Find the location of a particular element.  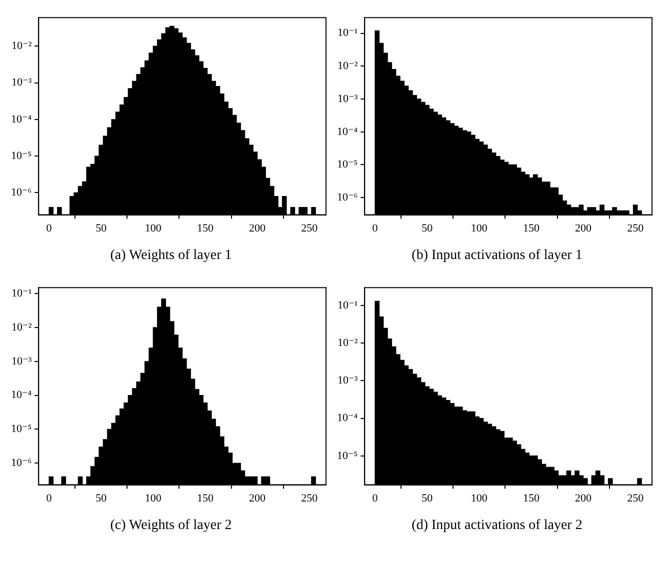

text: (c) Weights of layer 2 is located at coordinates (171, 526).